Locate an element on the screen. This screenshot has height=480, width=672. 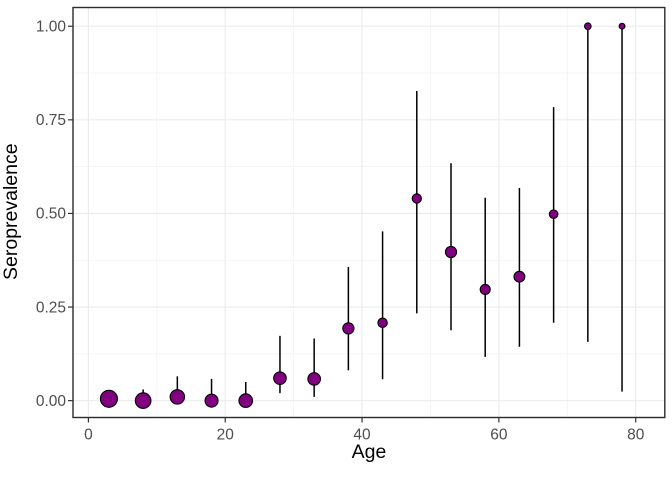
x-tick-label: 20 is located at coordinates (226, 435).